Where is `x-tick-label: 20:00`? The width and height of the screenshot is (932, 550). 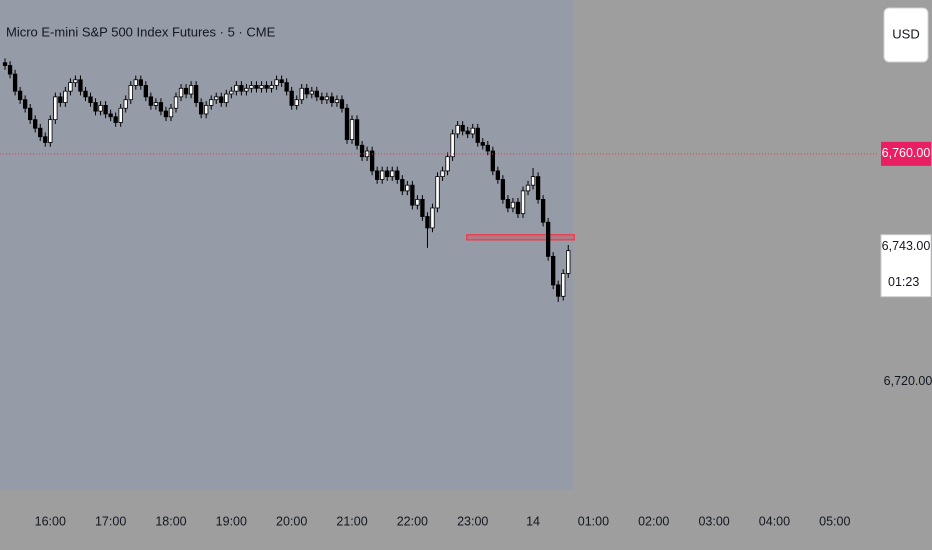 x-tick-label: 20:00 is located at coordinates (291, 521).